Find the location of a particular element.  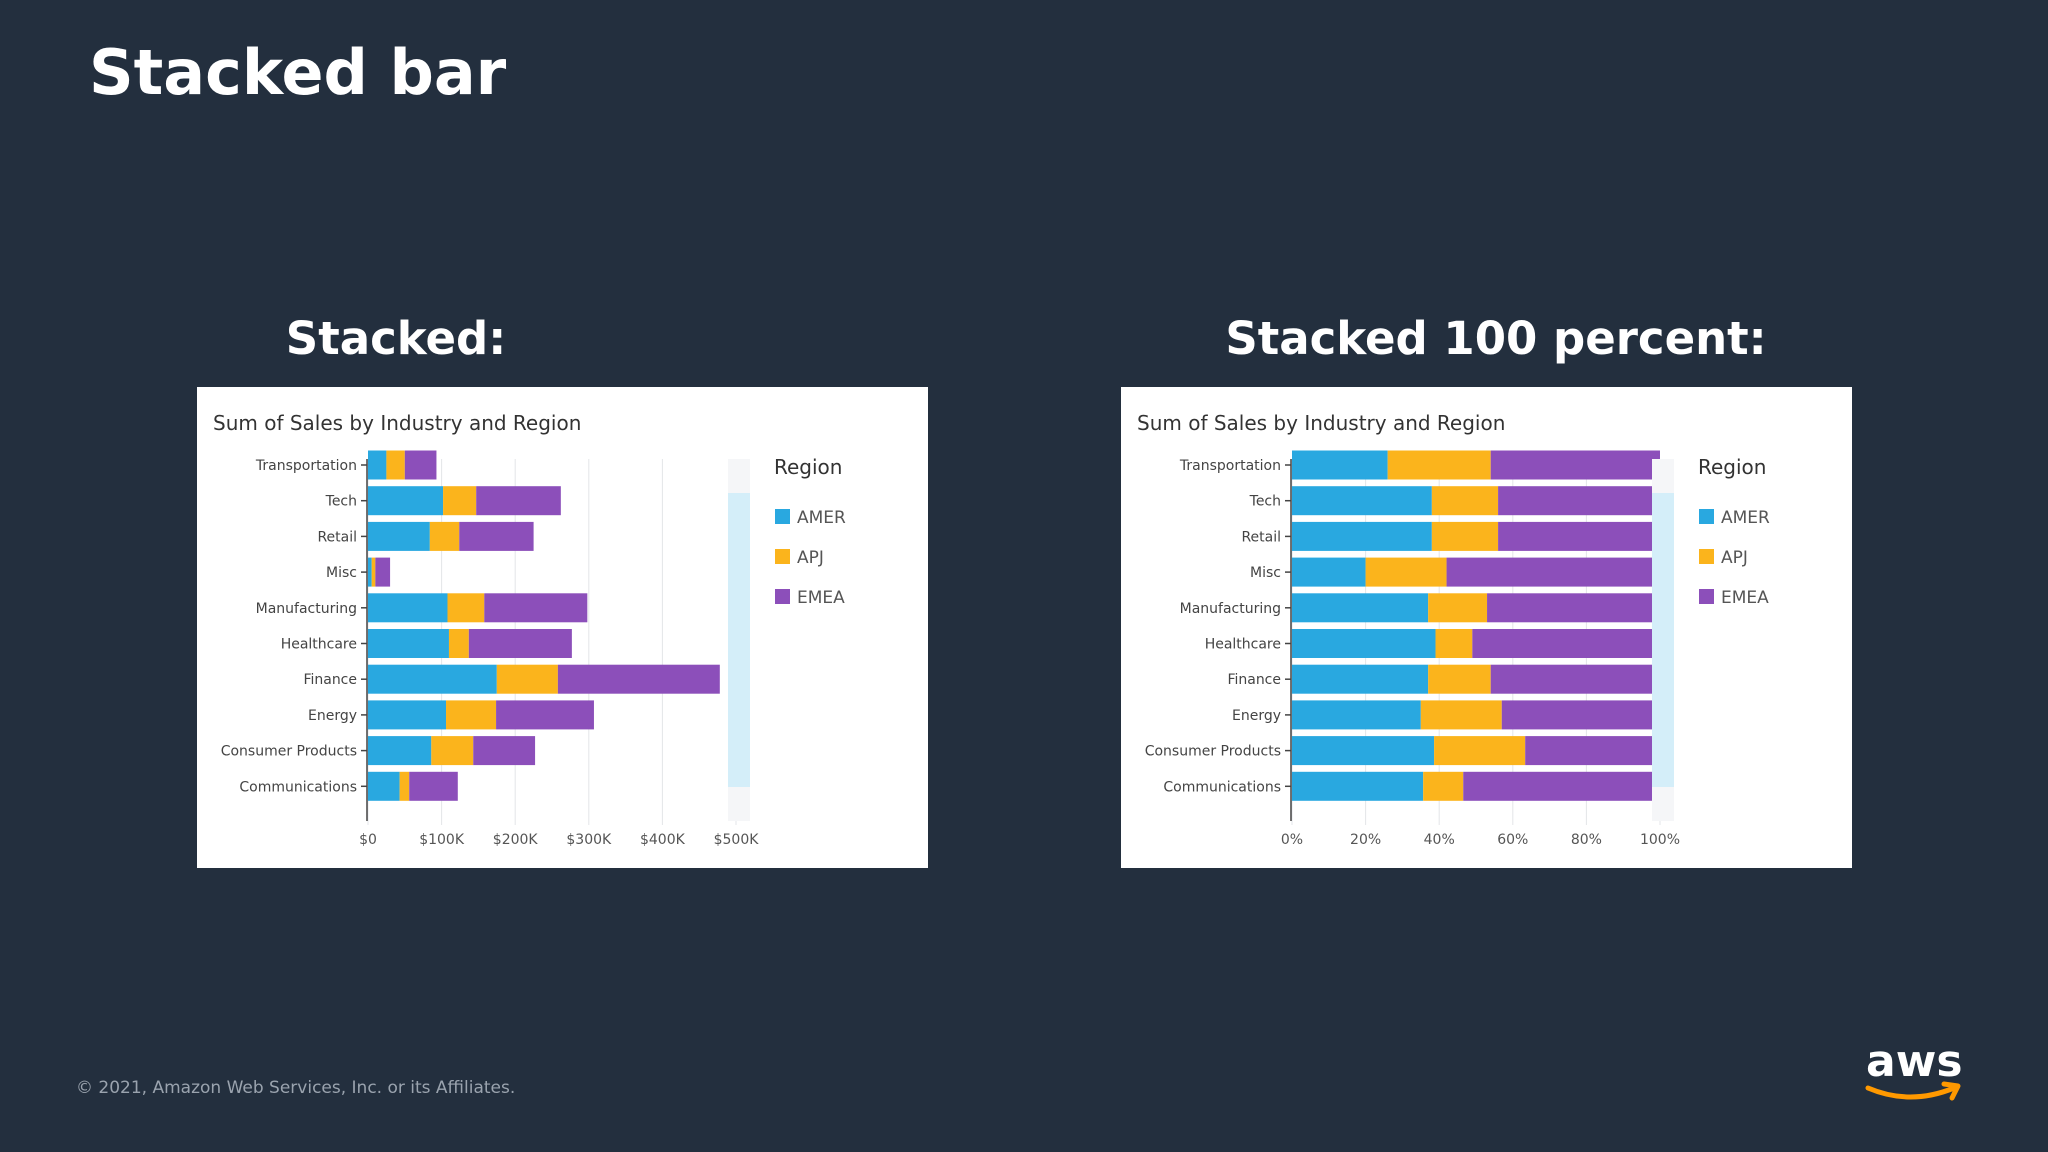

x-tick-label: 0% is located at coordinates (1292, 840).